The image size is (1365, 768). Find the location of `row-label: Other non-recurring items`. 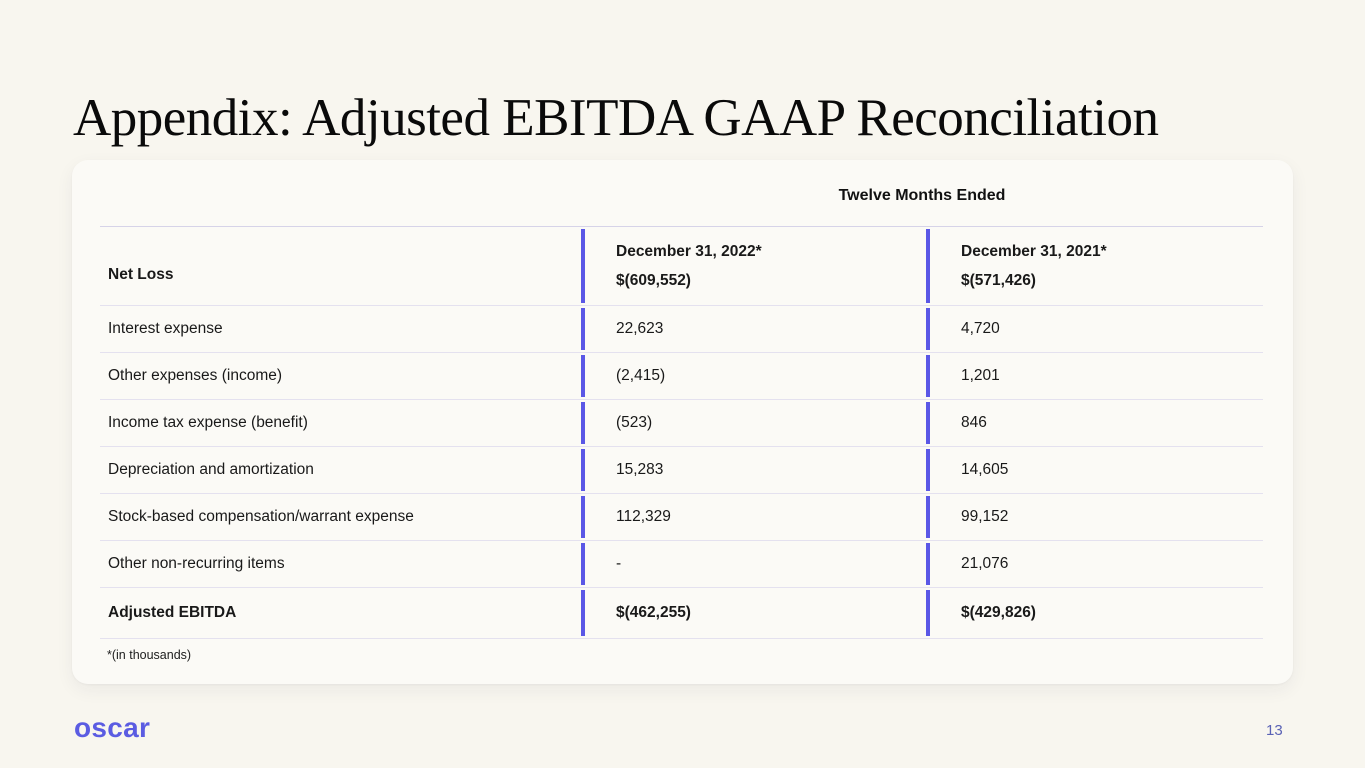

row-label: Other non-recurring items is located at coordinates (196, 563).